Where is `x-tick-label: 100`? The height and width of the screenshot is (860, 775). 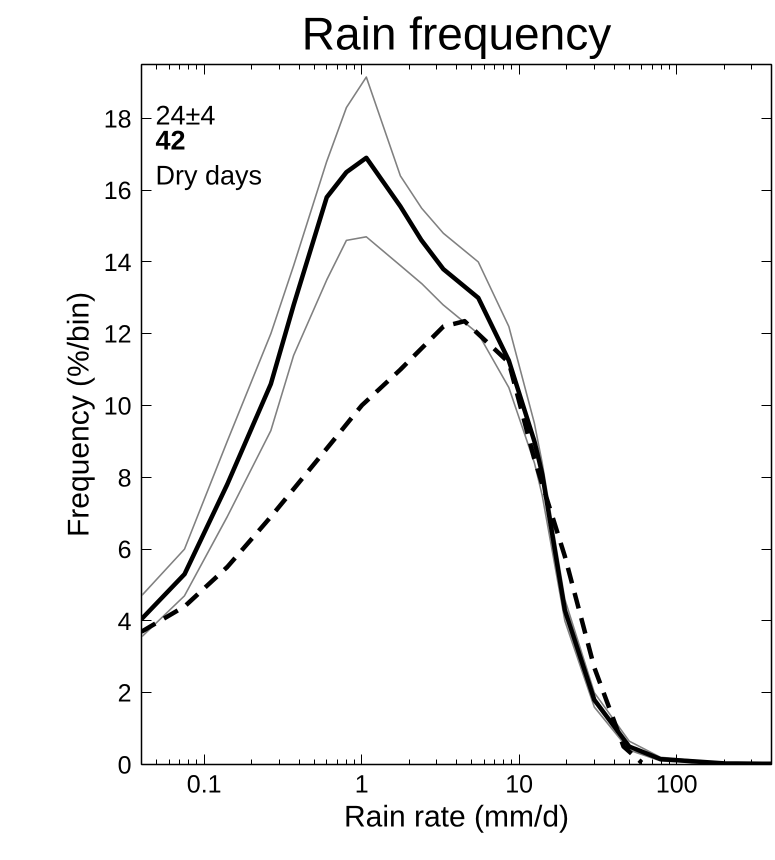
x-tick-label: 100 is located at coordinates (677, 784).